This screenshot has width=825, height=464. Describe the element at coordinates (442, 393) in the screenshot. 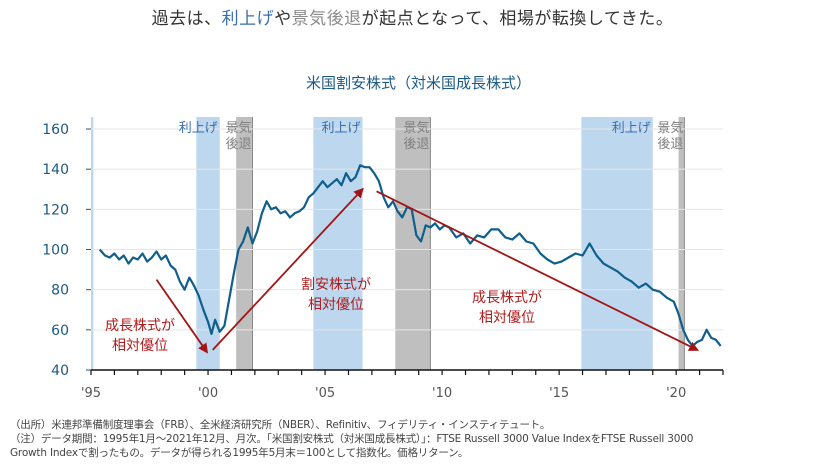

I see `x-tick-label: '10` at that location.